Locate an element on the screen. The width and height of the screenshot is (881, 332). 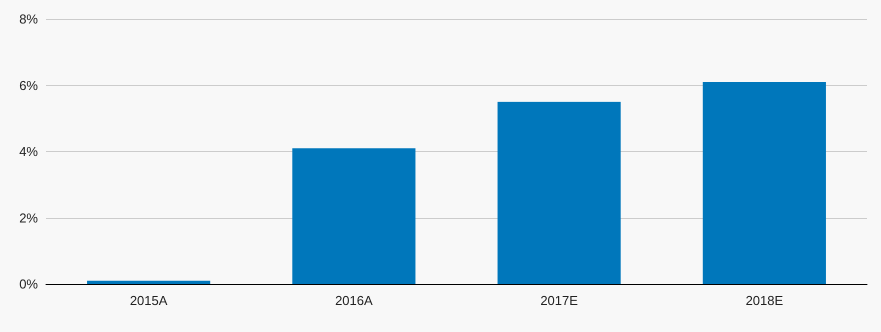
y-tick-label: 4% is located at coordinates (28, 151).